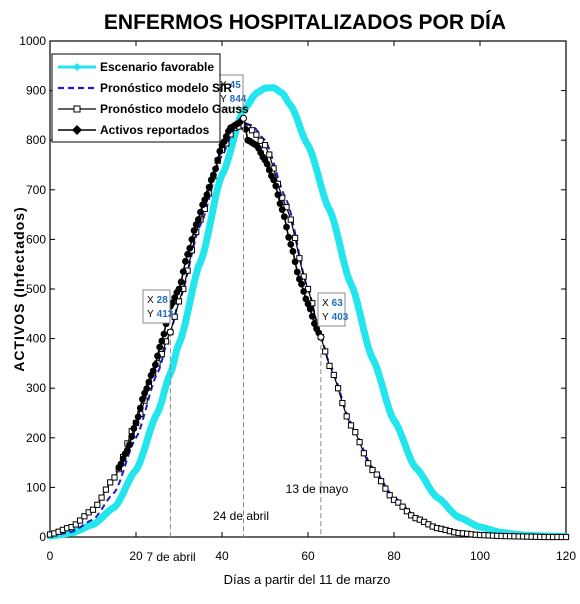 Image resolution: width=580 pixels, height=604 pixels. What do you see at coordinates (50, 556) in the screenshot?
I see `x-tick-label: 0` at bounding box center [50, 556].